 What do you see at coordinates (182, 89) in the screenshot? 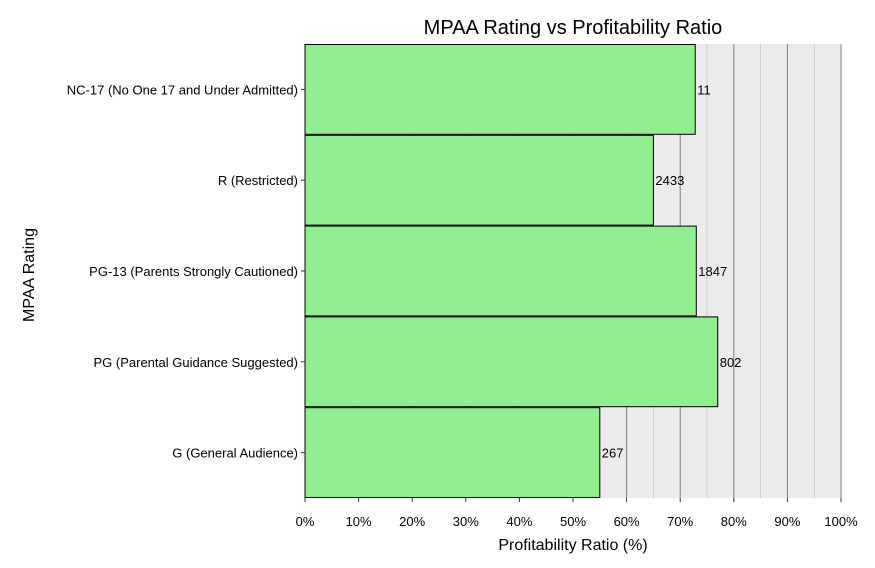
I see `y-tick-label: NC-17 (No One 17 and Under Admitted)` at bounding box center [182, 89].